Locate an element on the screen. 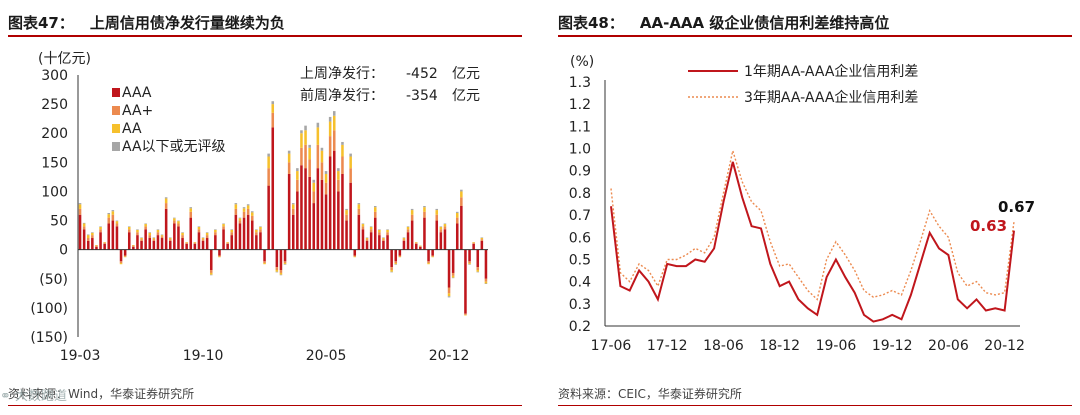 This screenshot has width=1080, height=415. legend-label: AA+ is located at coordinates (137, 111).